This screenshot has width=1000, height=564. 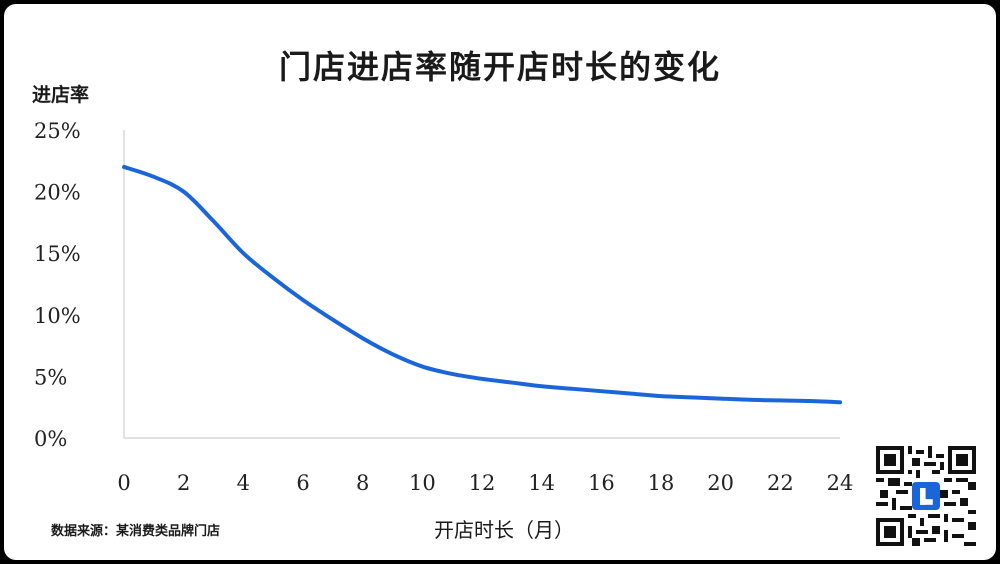 I want to click on x-tick-label: 14, so click(x=541, y=483).